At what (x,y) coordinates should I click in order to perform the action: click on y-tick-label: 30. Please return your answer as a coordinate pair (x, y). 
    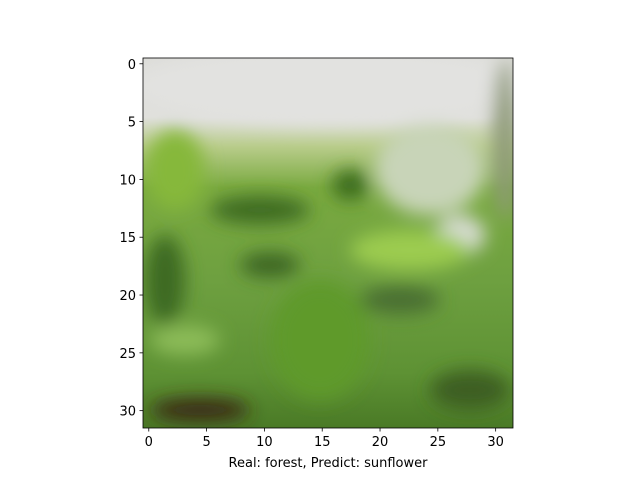
    Looking at the image, I should click on (127, 412).